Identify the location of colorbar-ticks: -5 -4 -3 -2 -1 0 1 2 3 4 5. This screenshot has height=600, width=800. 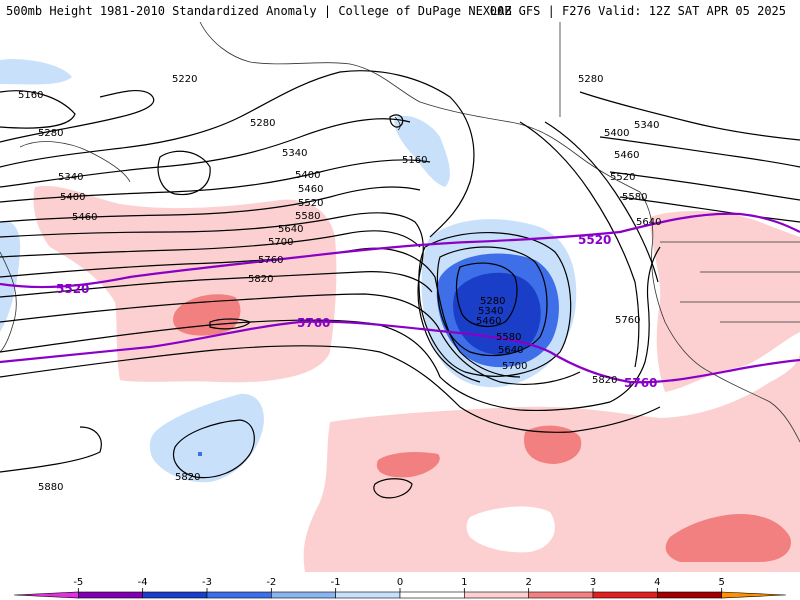
(399, 584).